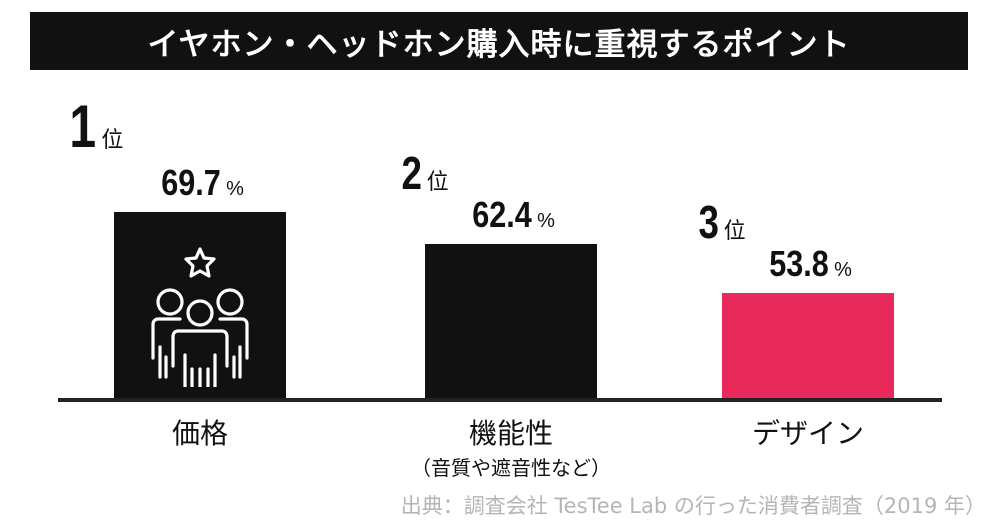 This screenshot has height=529, width=1000. I want to click on value-number: 62.4, so click(502, 214).